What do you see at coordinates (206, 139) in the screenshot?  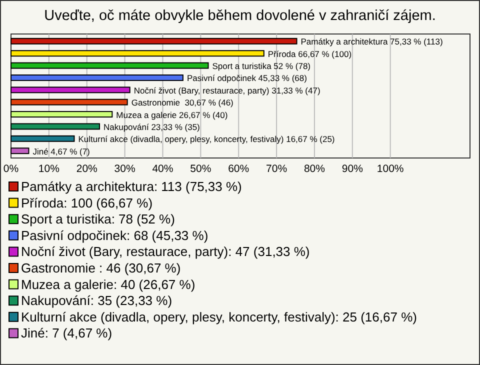 I see `data-label: Kulturní akce (divadla, opery, plesy, koncerty, festivaly) 16,67 % (25)` at bounding box center [206, 139].